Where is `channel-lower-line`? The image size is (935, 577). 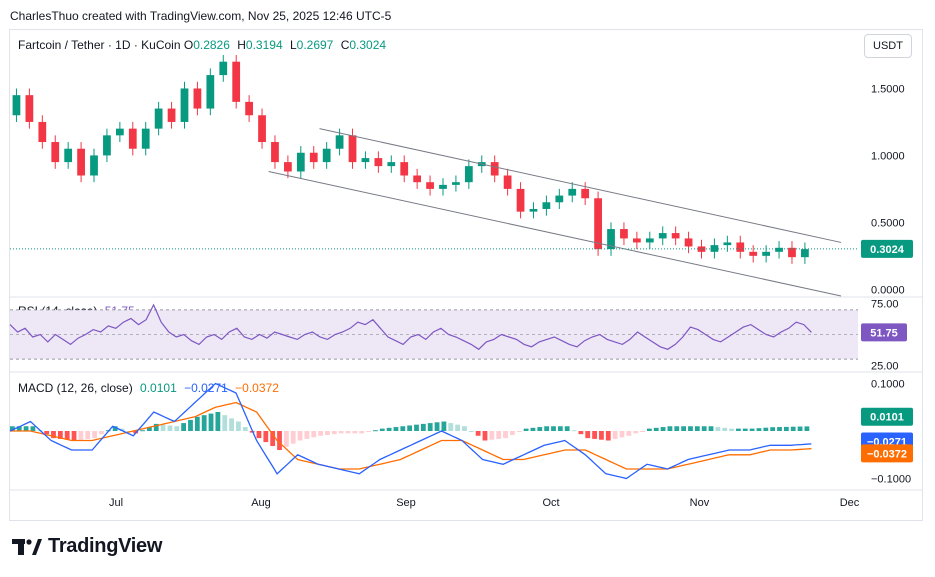
channel-lower-line is located at coordinates (555, 233).